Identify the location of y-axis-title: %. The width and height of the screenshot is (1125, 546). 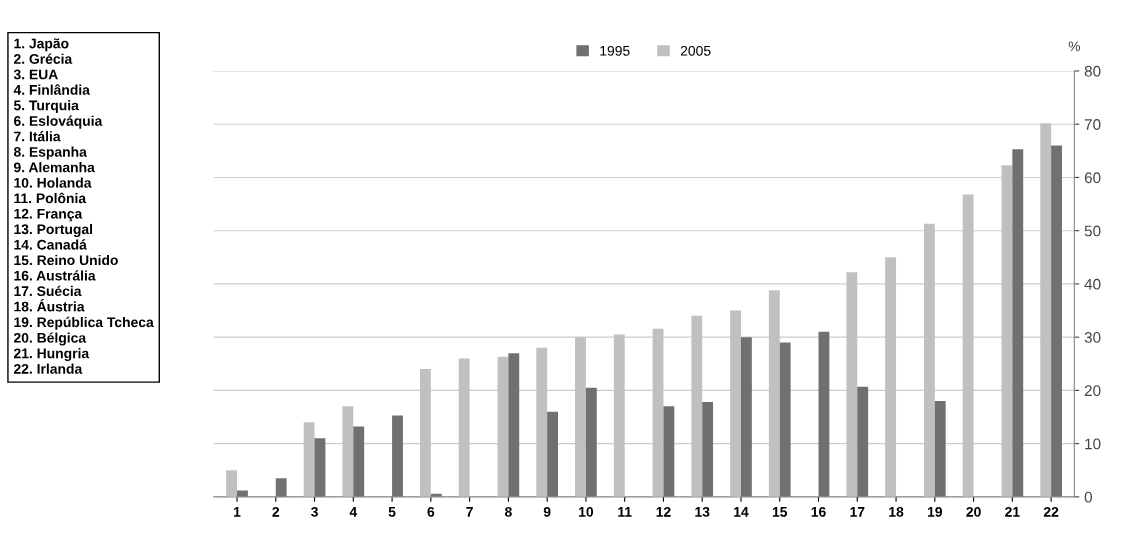
(1074, 46).